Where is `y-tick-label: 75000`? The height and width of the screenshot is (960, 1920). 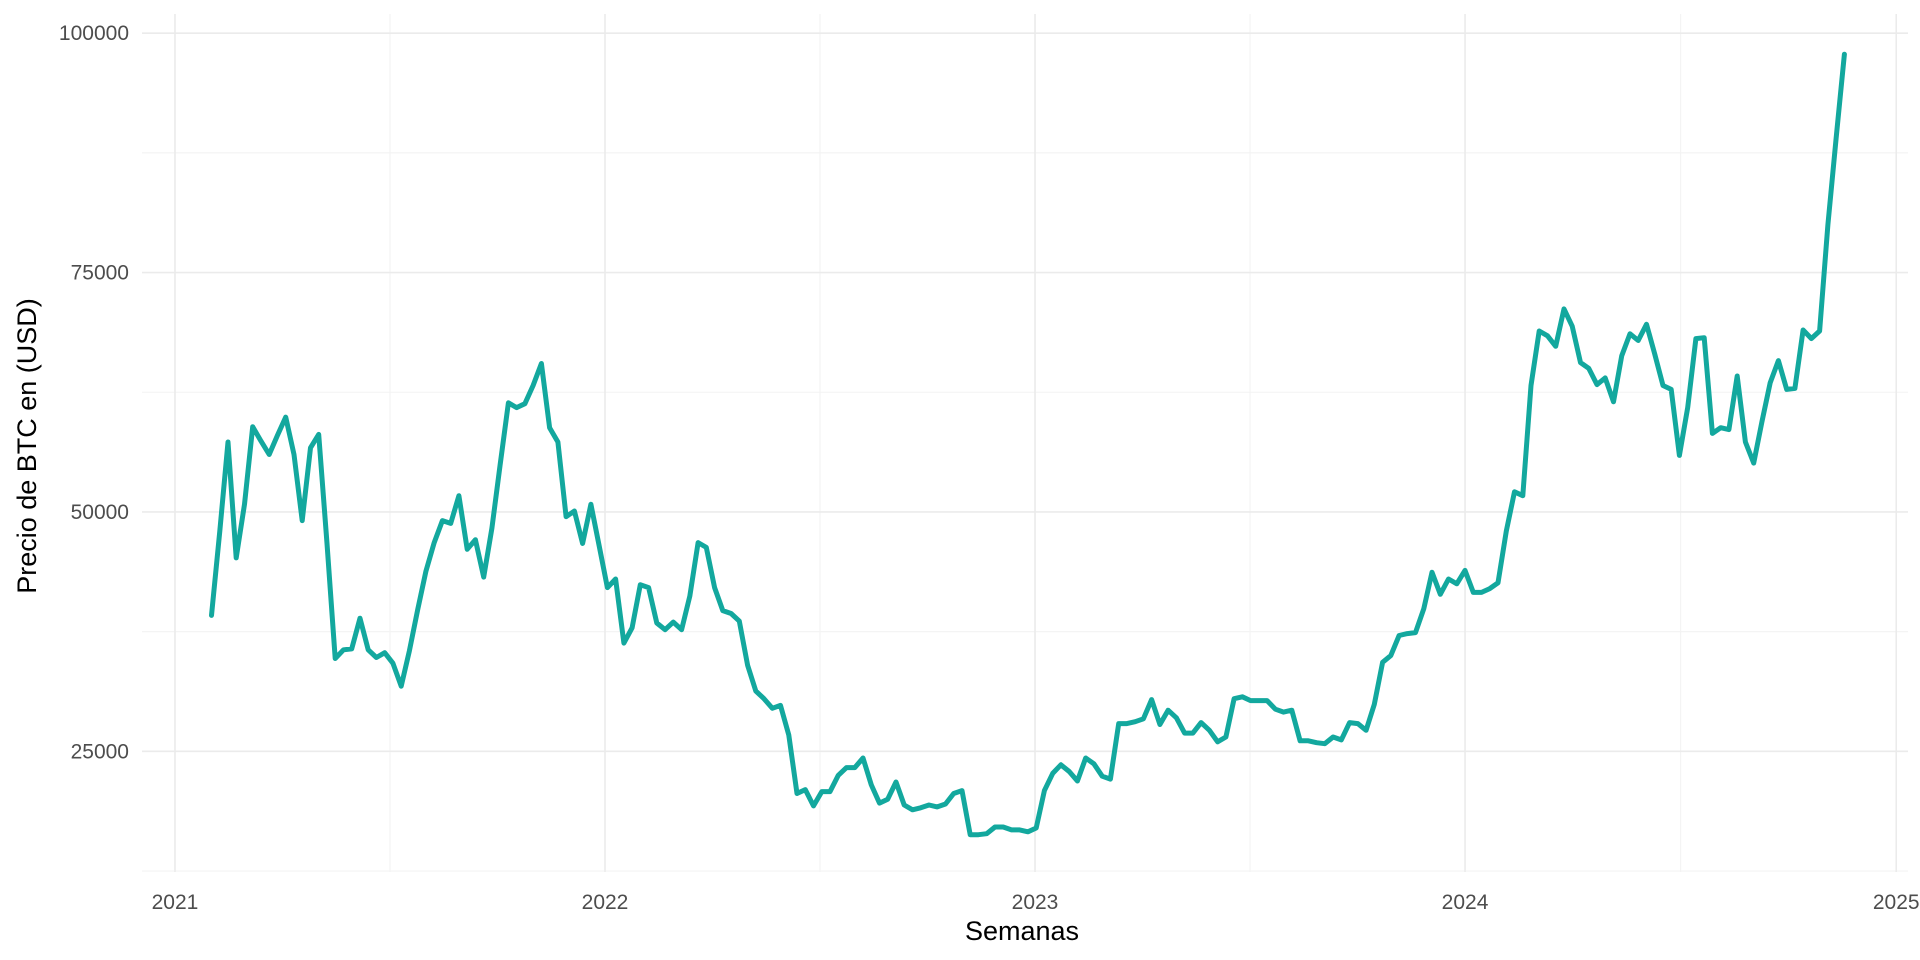 y-tick-label: 75000 is located at coordinates (100, 273).